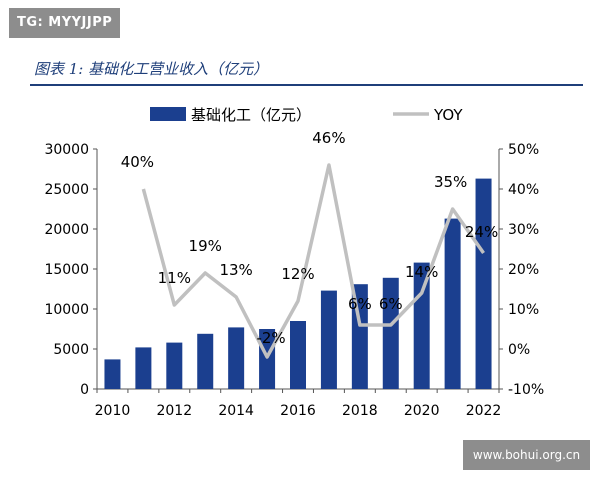  Describe the element at coordinates (174, 278) in the screenshot. I see `yoy-data-label: 11%` at that location.